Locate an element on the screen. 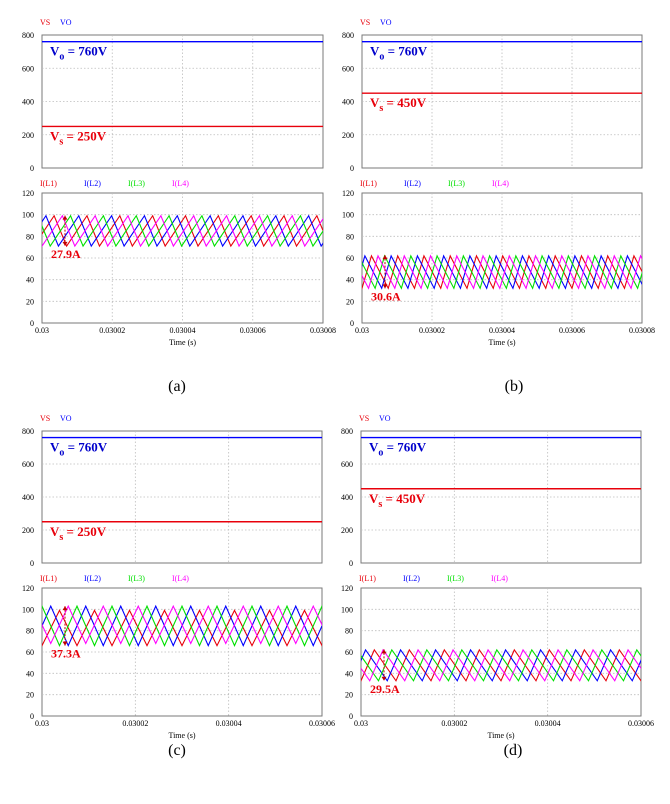  ripple-annotation: 29.5A is located at coordinates (385, 689).